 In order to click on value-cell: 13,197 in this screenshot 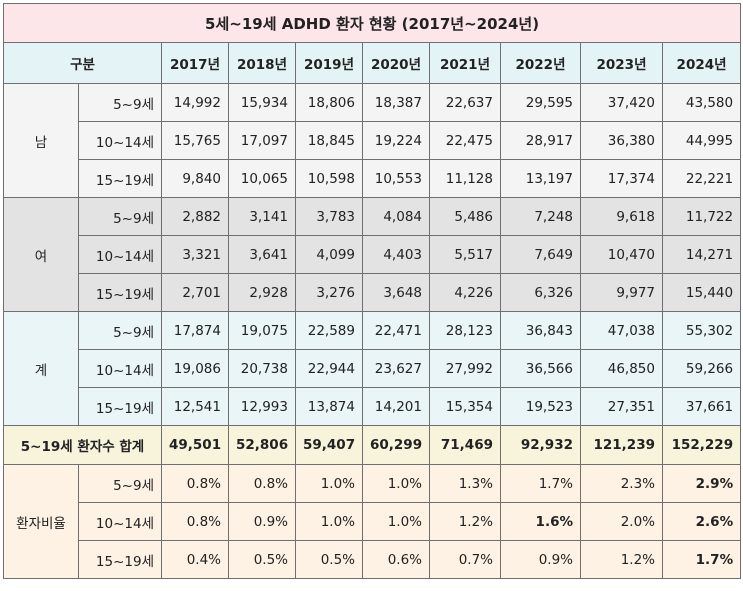, I will do `click(540, 178)`.